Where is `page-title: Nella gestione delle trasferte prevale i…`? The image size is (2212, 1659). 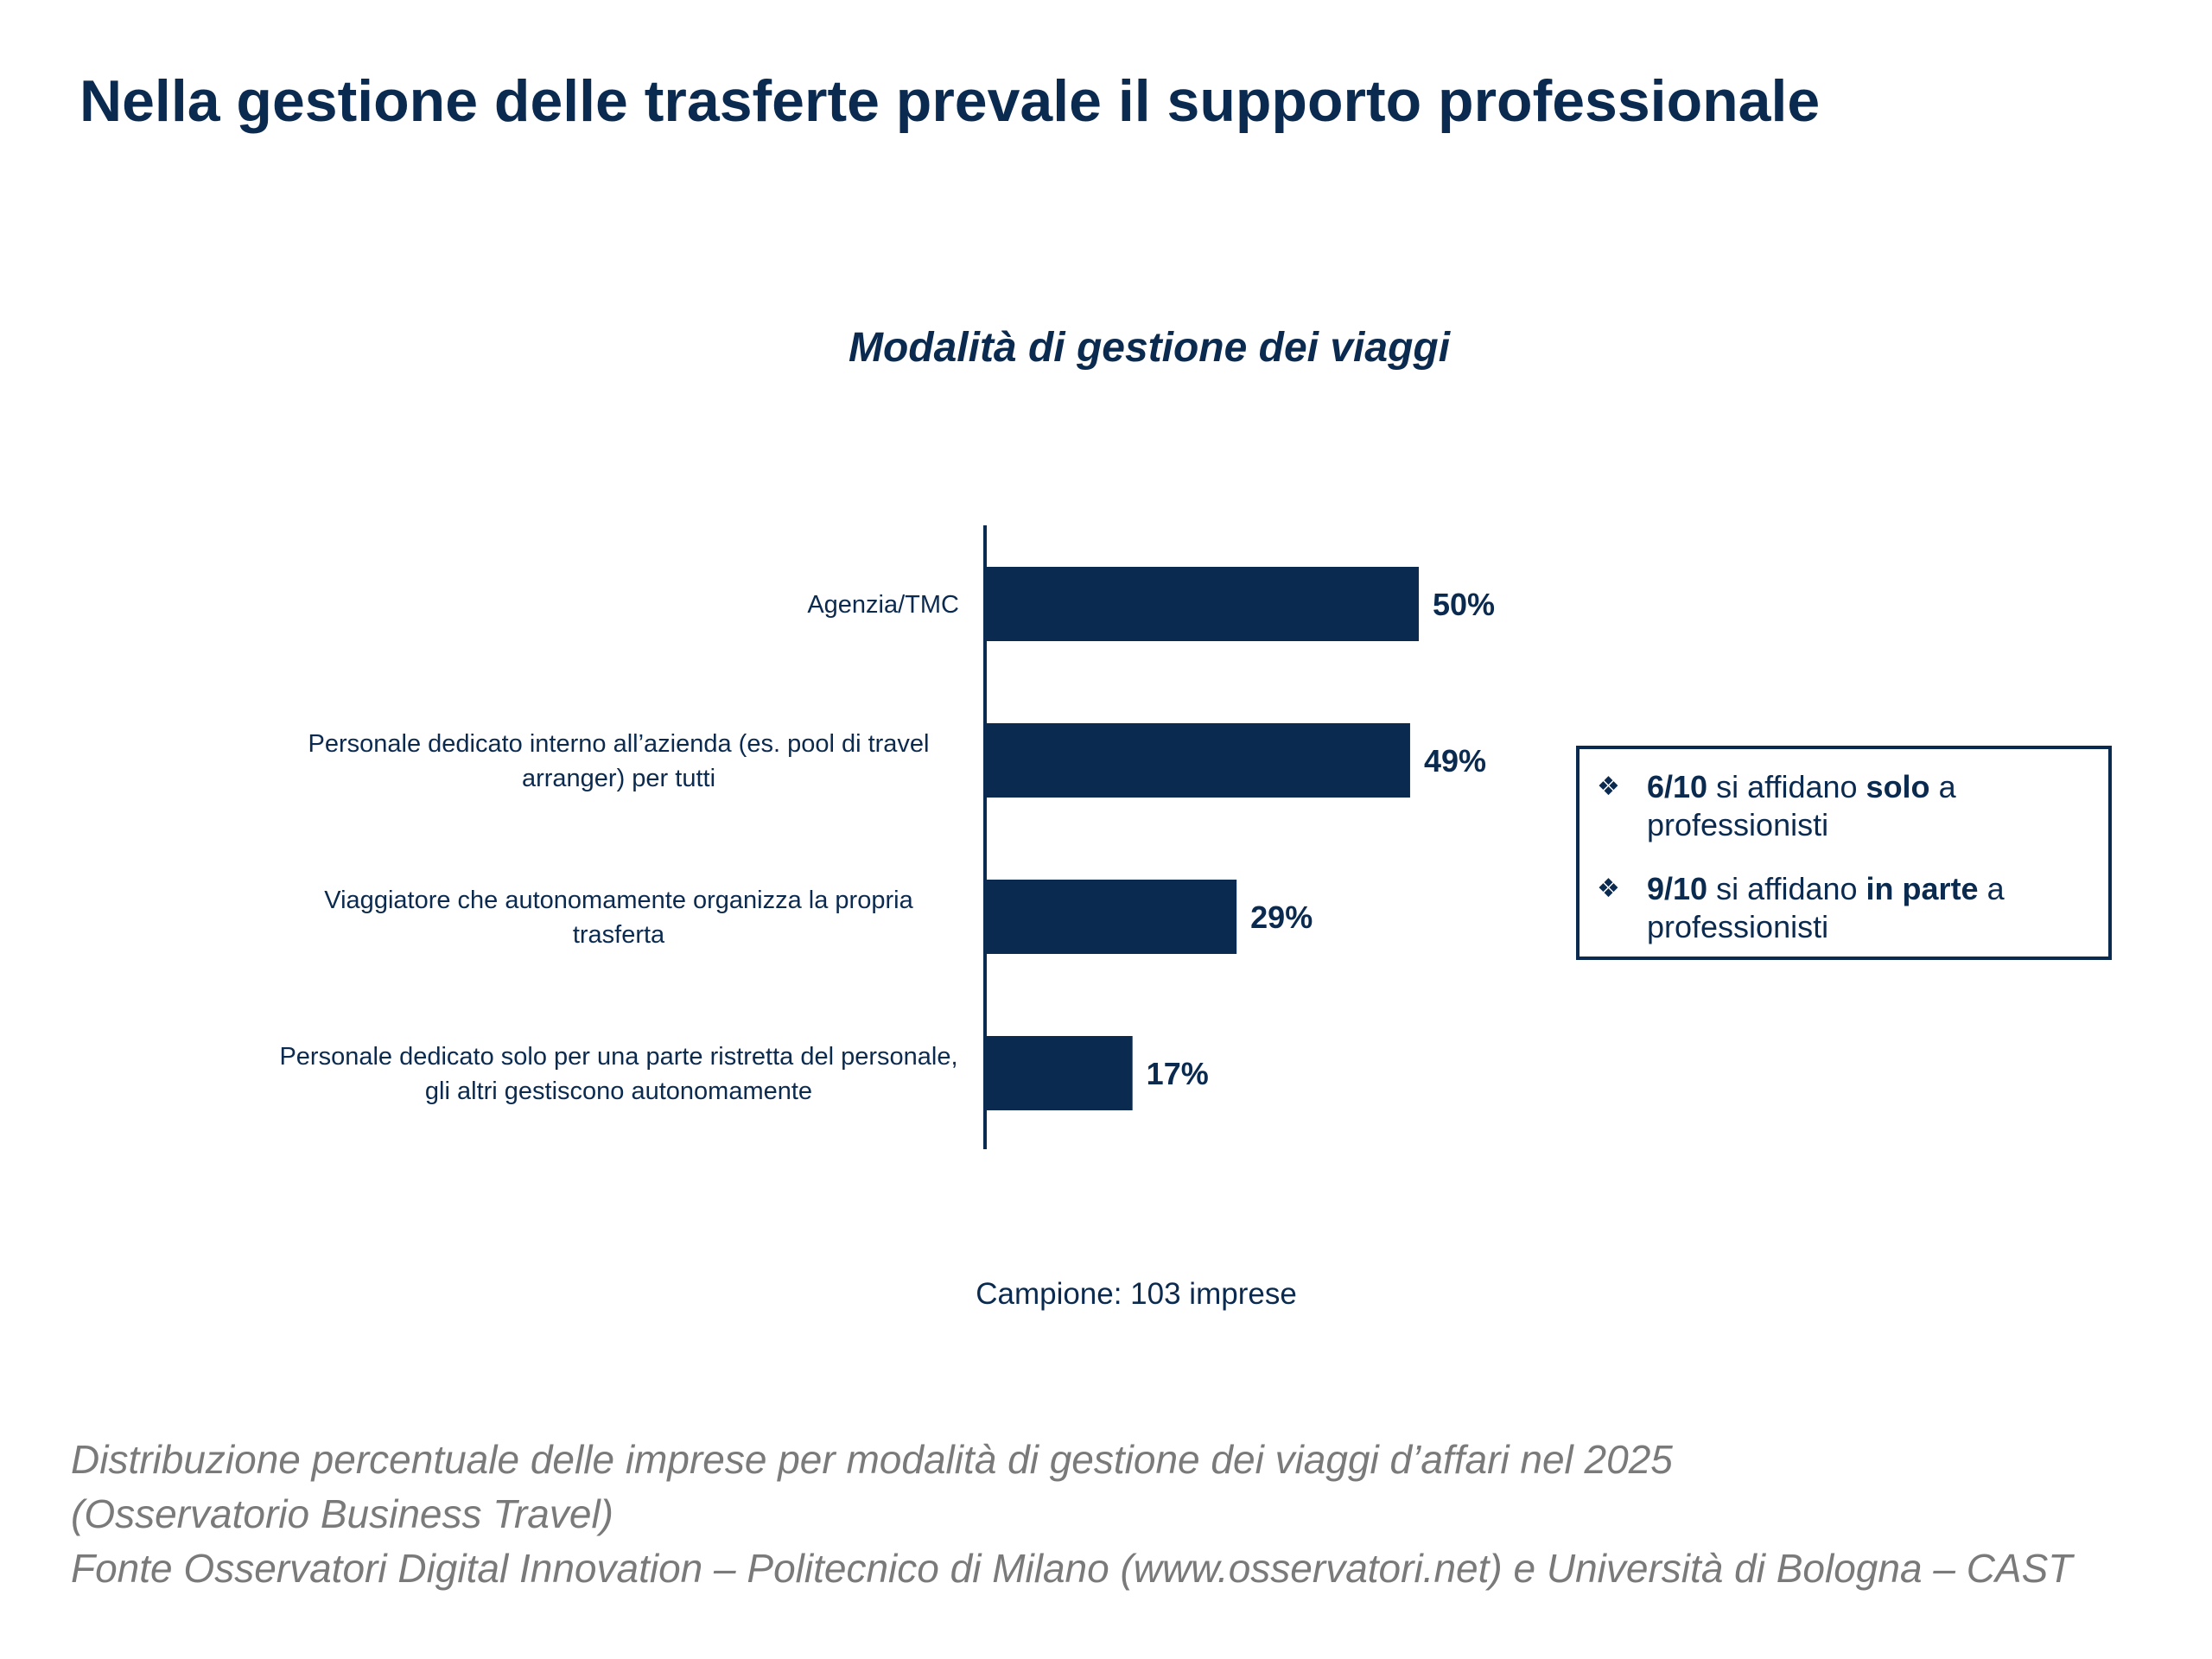 page-title: Nella gestione delle trasferte prevale i… is located at coordinates (950, 101).